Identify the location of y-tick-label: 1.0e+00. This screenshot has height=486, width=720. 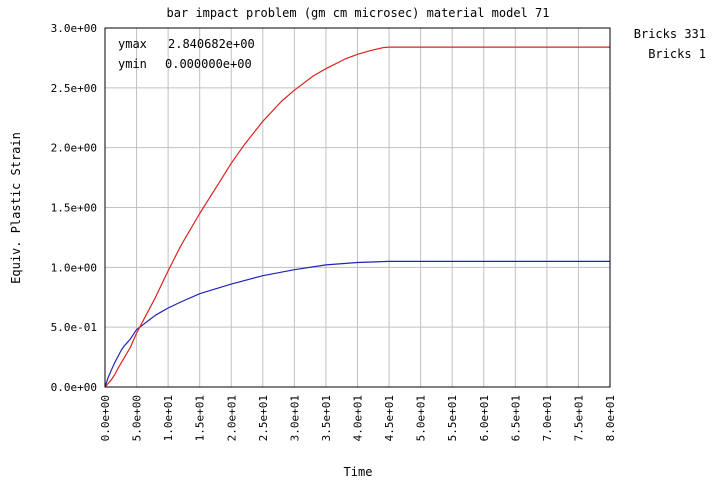
(74, 267).